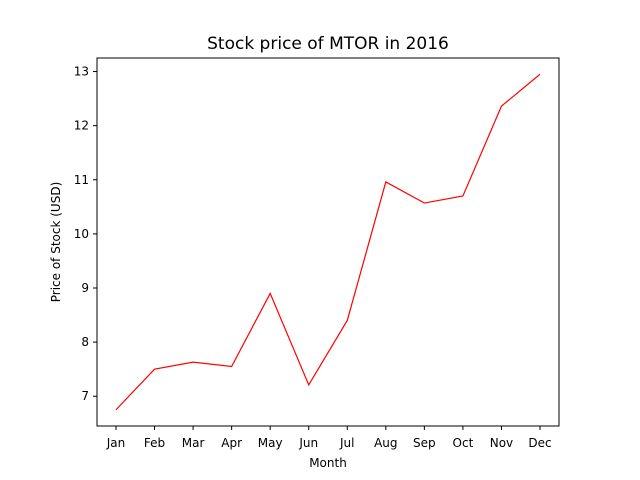 This screenshot has width=640, height=480. I want to click on y-tick-label: 11, so click(81, 180).